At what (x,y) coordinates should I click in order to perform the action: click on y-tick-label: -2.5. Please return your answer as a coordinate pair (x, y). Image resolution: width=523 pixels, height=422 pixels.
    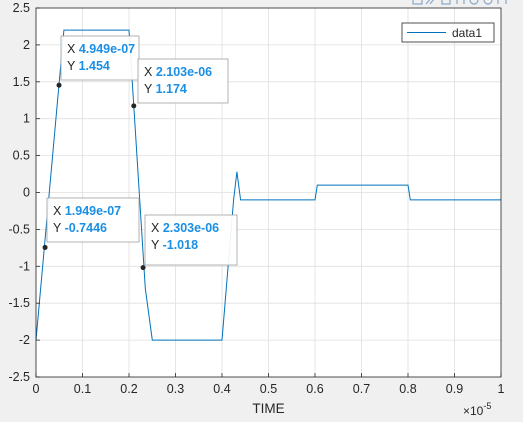
    Looking at the image, I should click on (19, 377).